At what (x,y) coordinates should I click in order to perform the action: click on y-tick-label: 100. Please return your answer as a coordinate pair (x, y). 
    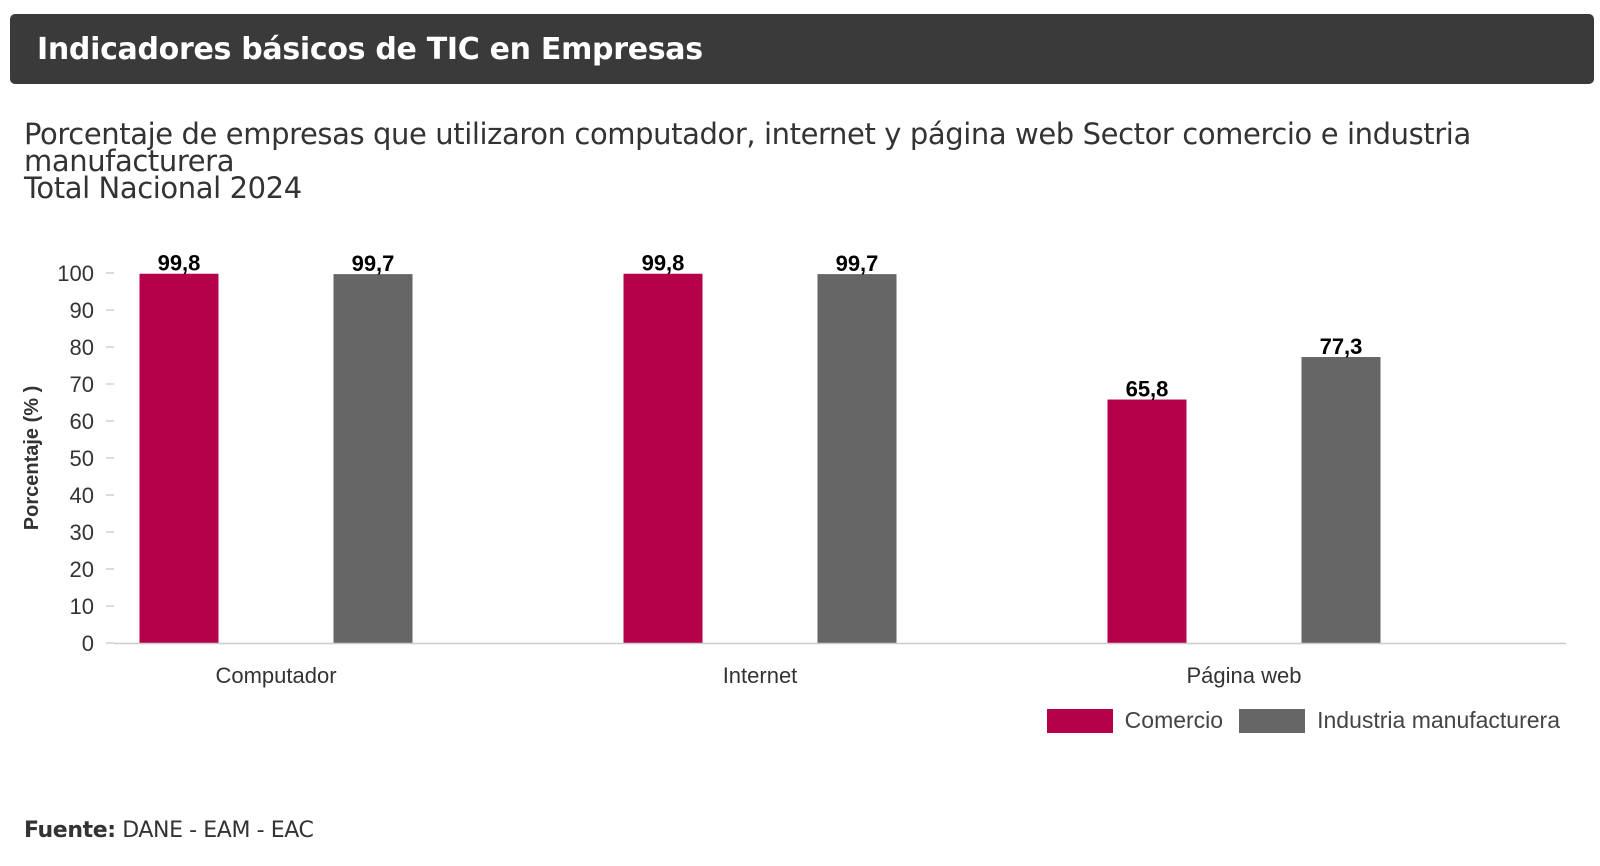
    Looking at the image, I should click on (75, 273).